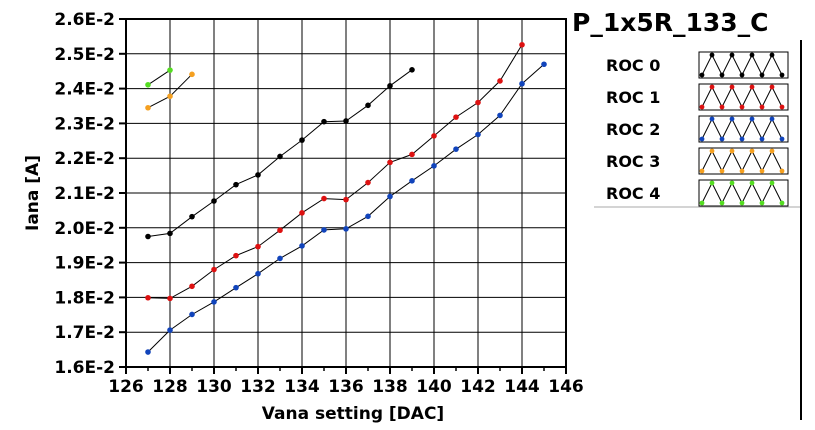  I want to click on x-tick-label: 138, so click(390, 387).